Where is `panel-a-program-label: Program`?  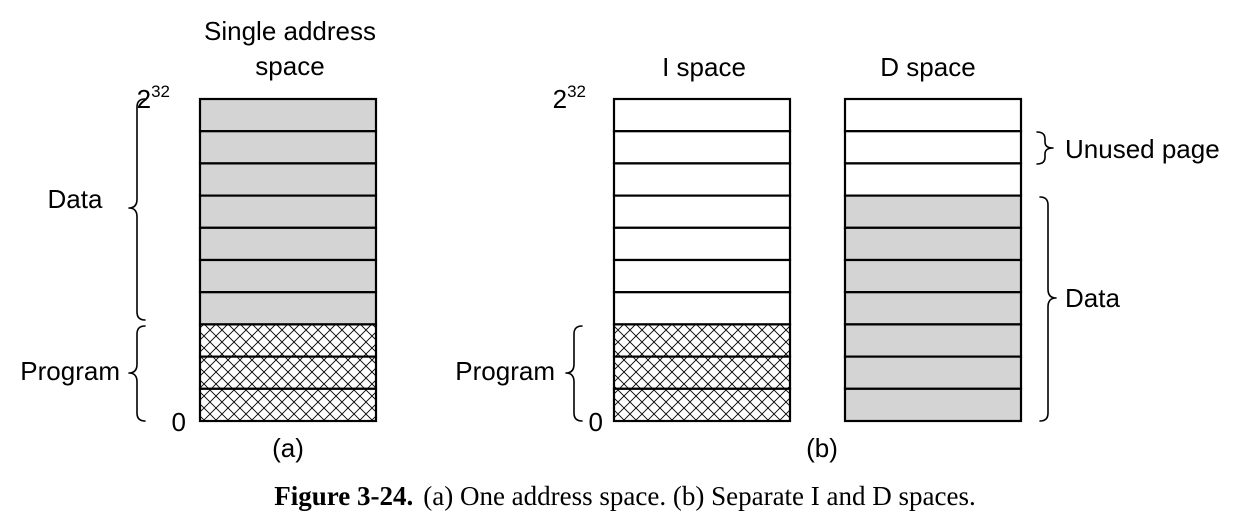 panel-a-program-label: Program is located at coordinates (70, 371).